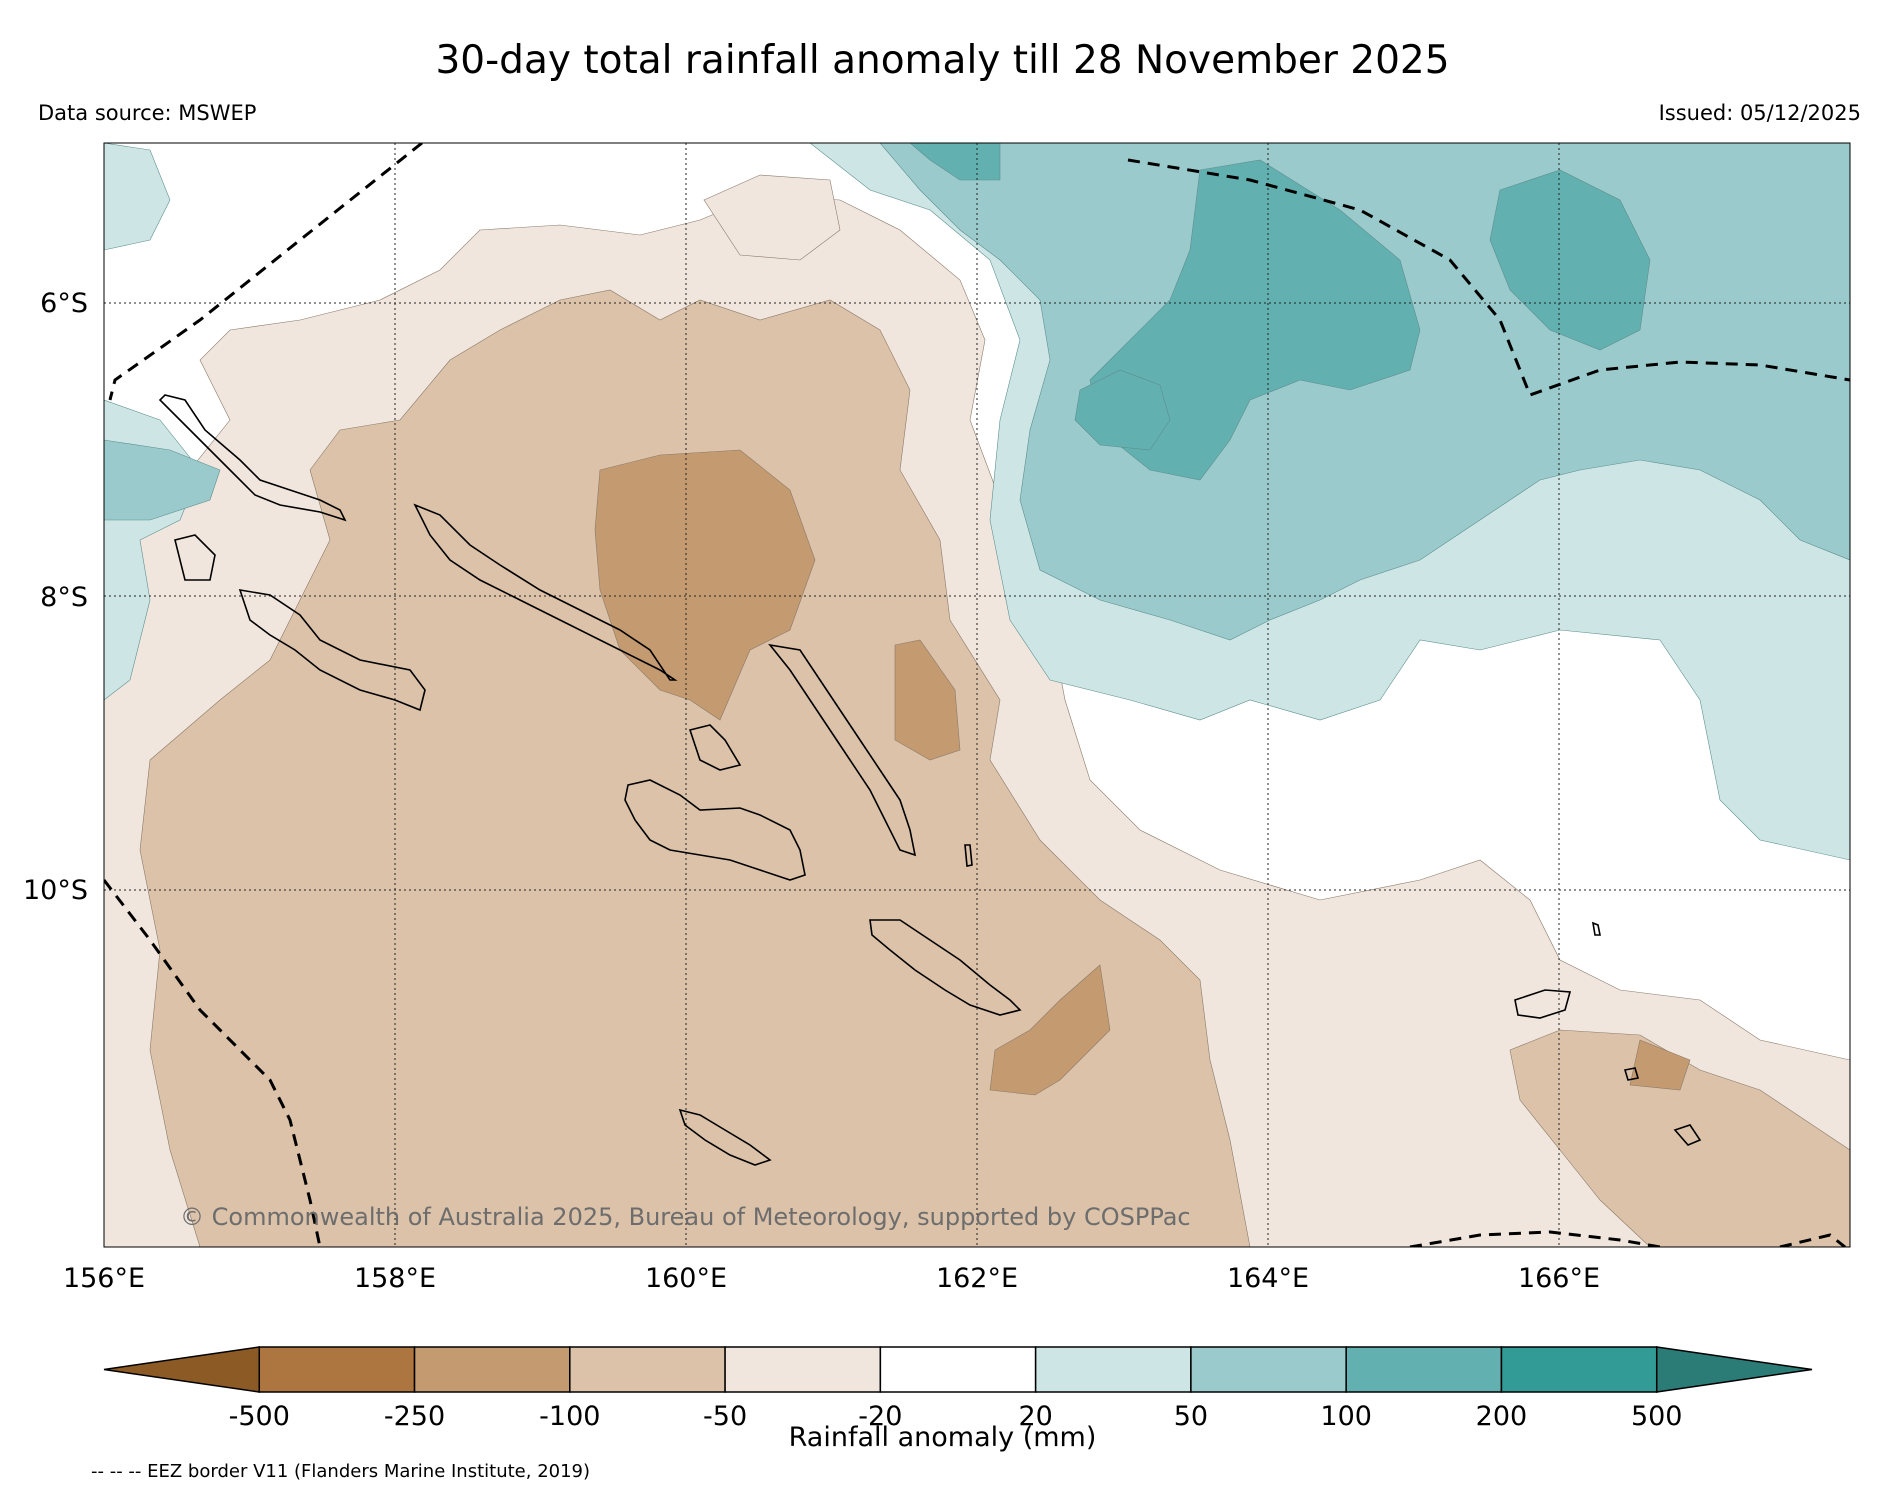 This screenshot has width=1885, height=1494. What do you see at coordinates (569, 1416) in the screenshot?
I see `colorbar-tick-label: -100` at bounding box center [569, 1416].